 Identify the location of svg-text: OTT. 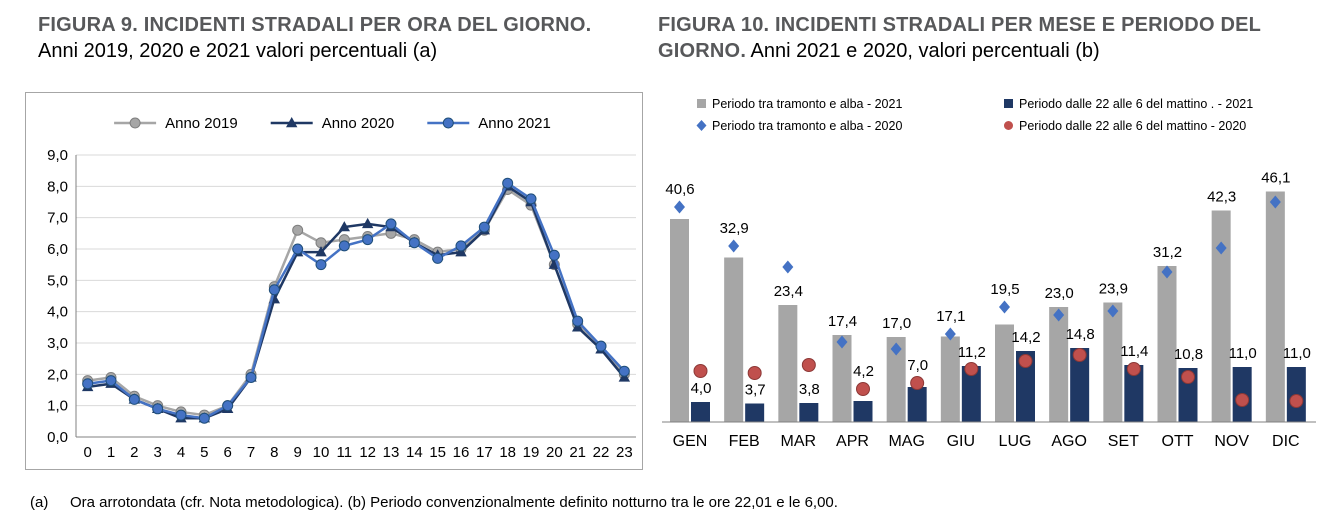
(1178, 441).